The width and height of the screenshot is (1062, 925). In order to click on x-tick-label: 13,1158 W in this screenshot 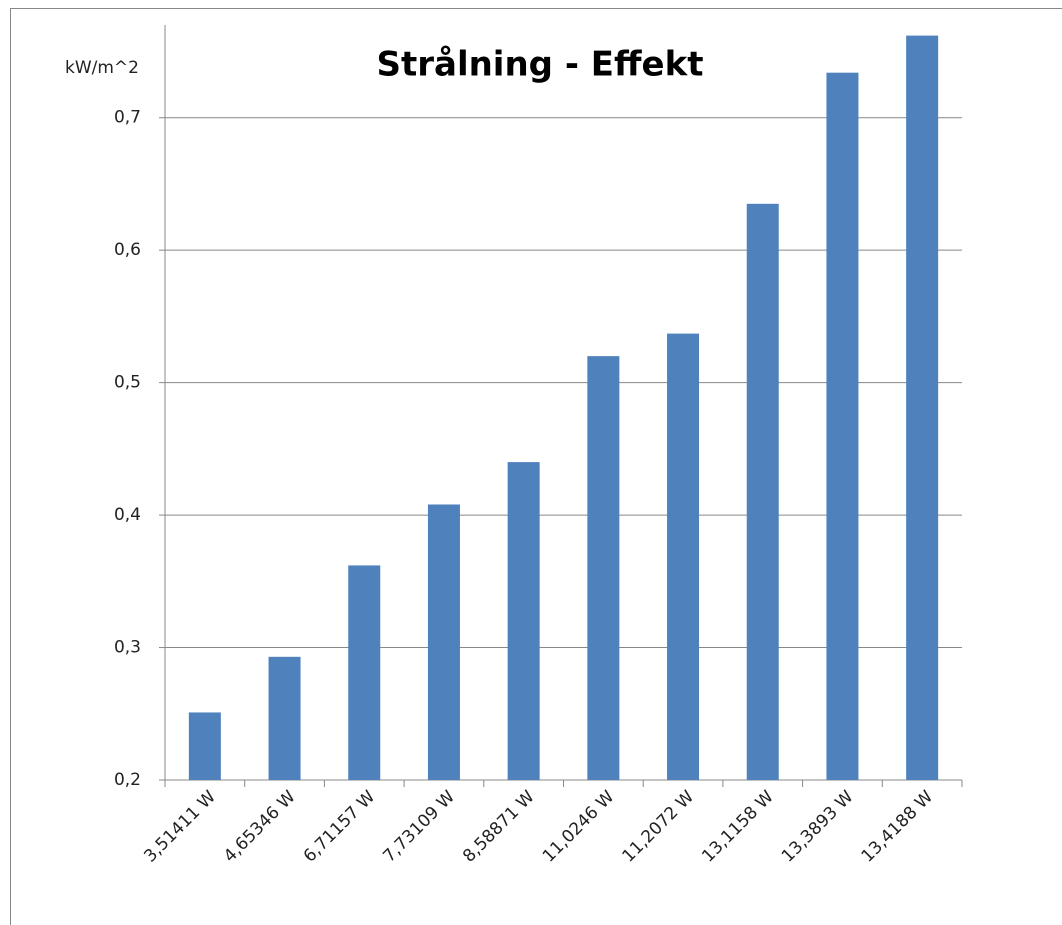, I will do `click(738, 827)`.